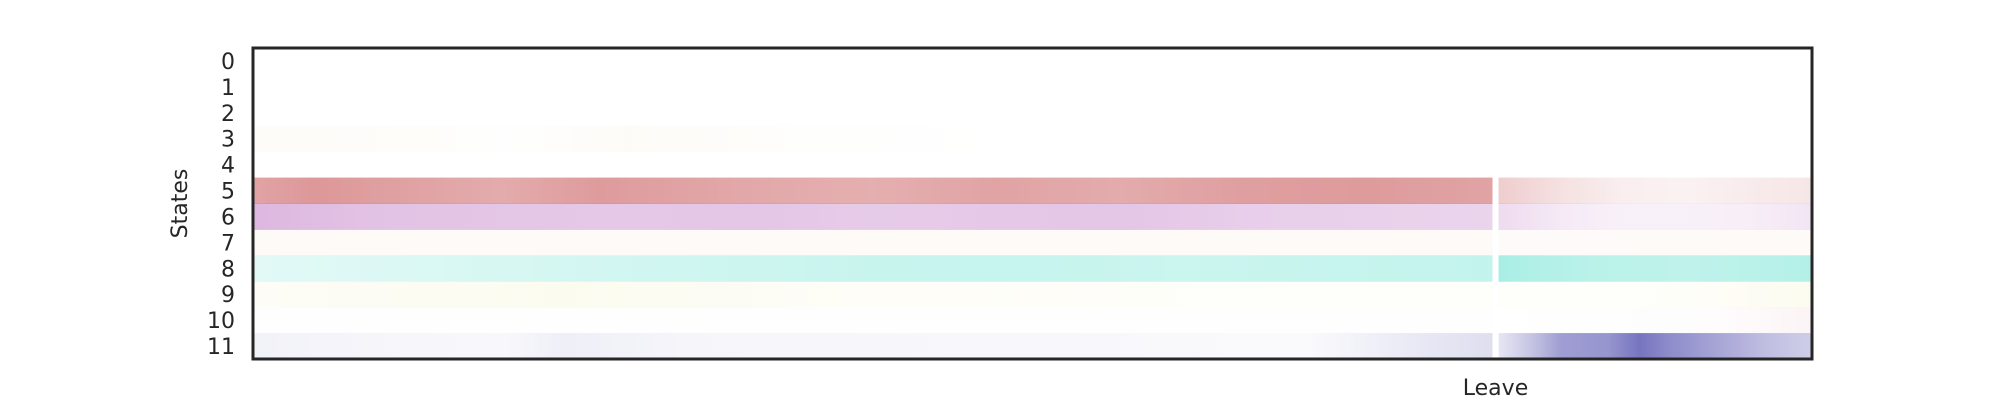 The height and width of the screenshot is (400, 2000). Describe the element at coordinates (1655, 242) in the screenshot. I see `heatmap-row-7-after-leave` at that location.